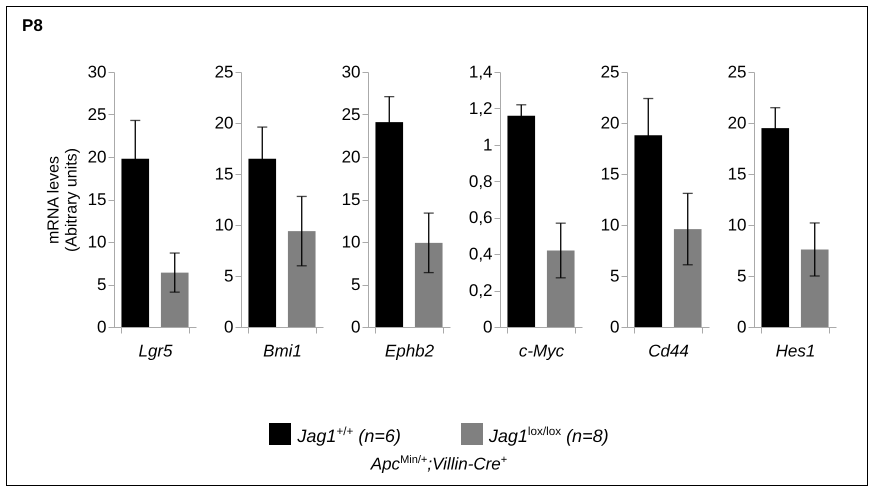 This screenshot has width=878, height=496. Describe the element at coordinates (668, 351) in the screenshot. I see `x-tick-label: Cd44` at that location.